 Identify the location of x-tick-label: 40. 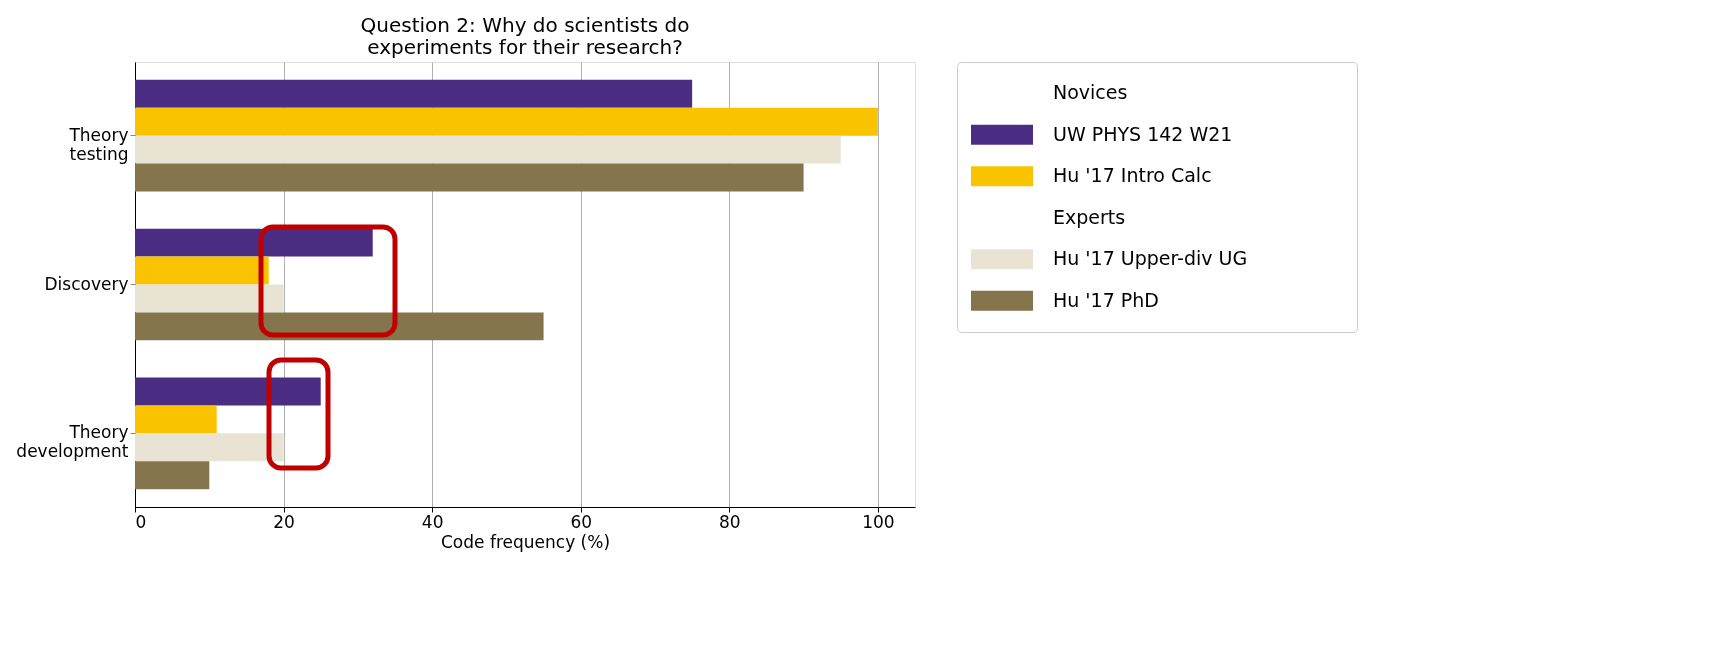
(432, 521).